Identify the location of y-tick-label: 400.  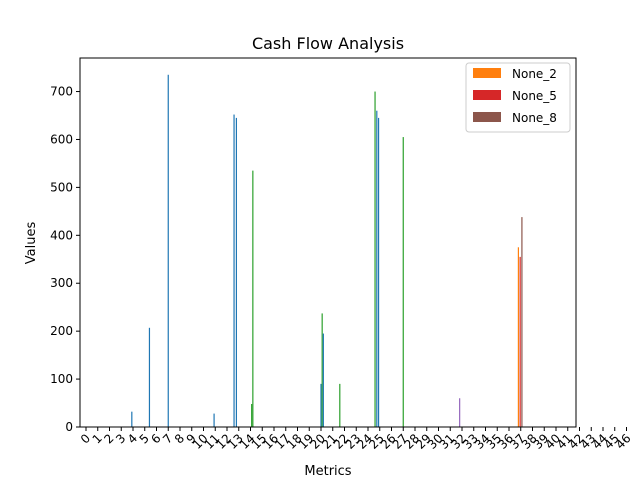
(61, 235).